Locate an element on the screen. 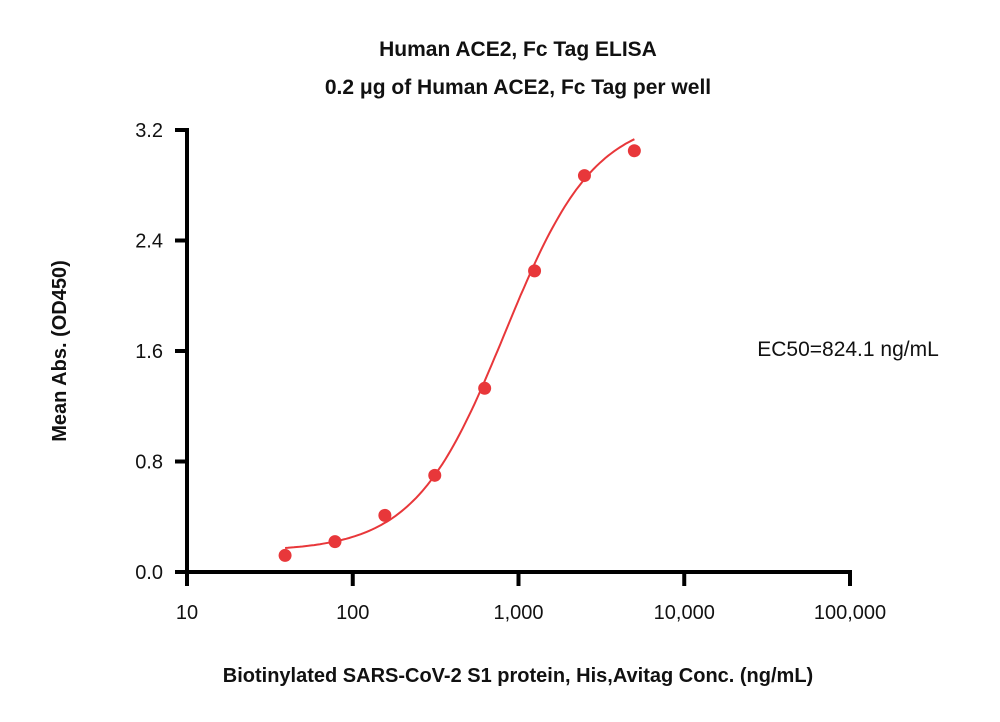  x-tick-label: 100 is located at coordinates (352, 613).